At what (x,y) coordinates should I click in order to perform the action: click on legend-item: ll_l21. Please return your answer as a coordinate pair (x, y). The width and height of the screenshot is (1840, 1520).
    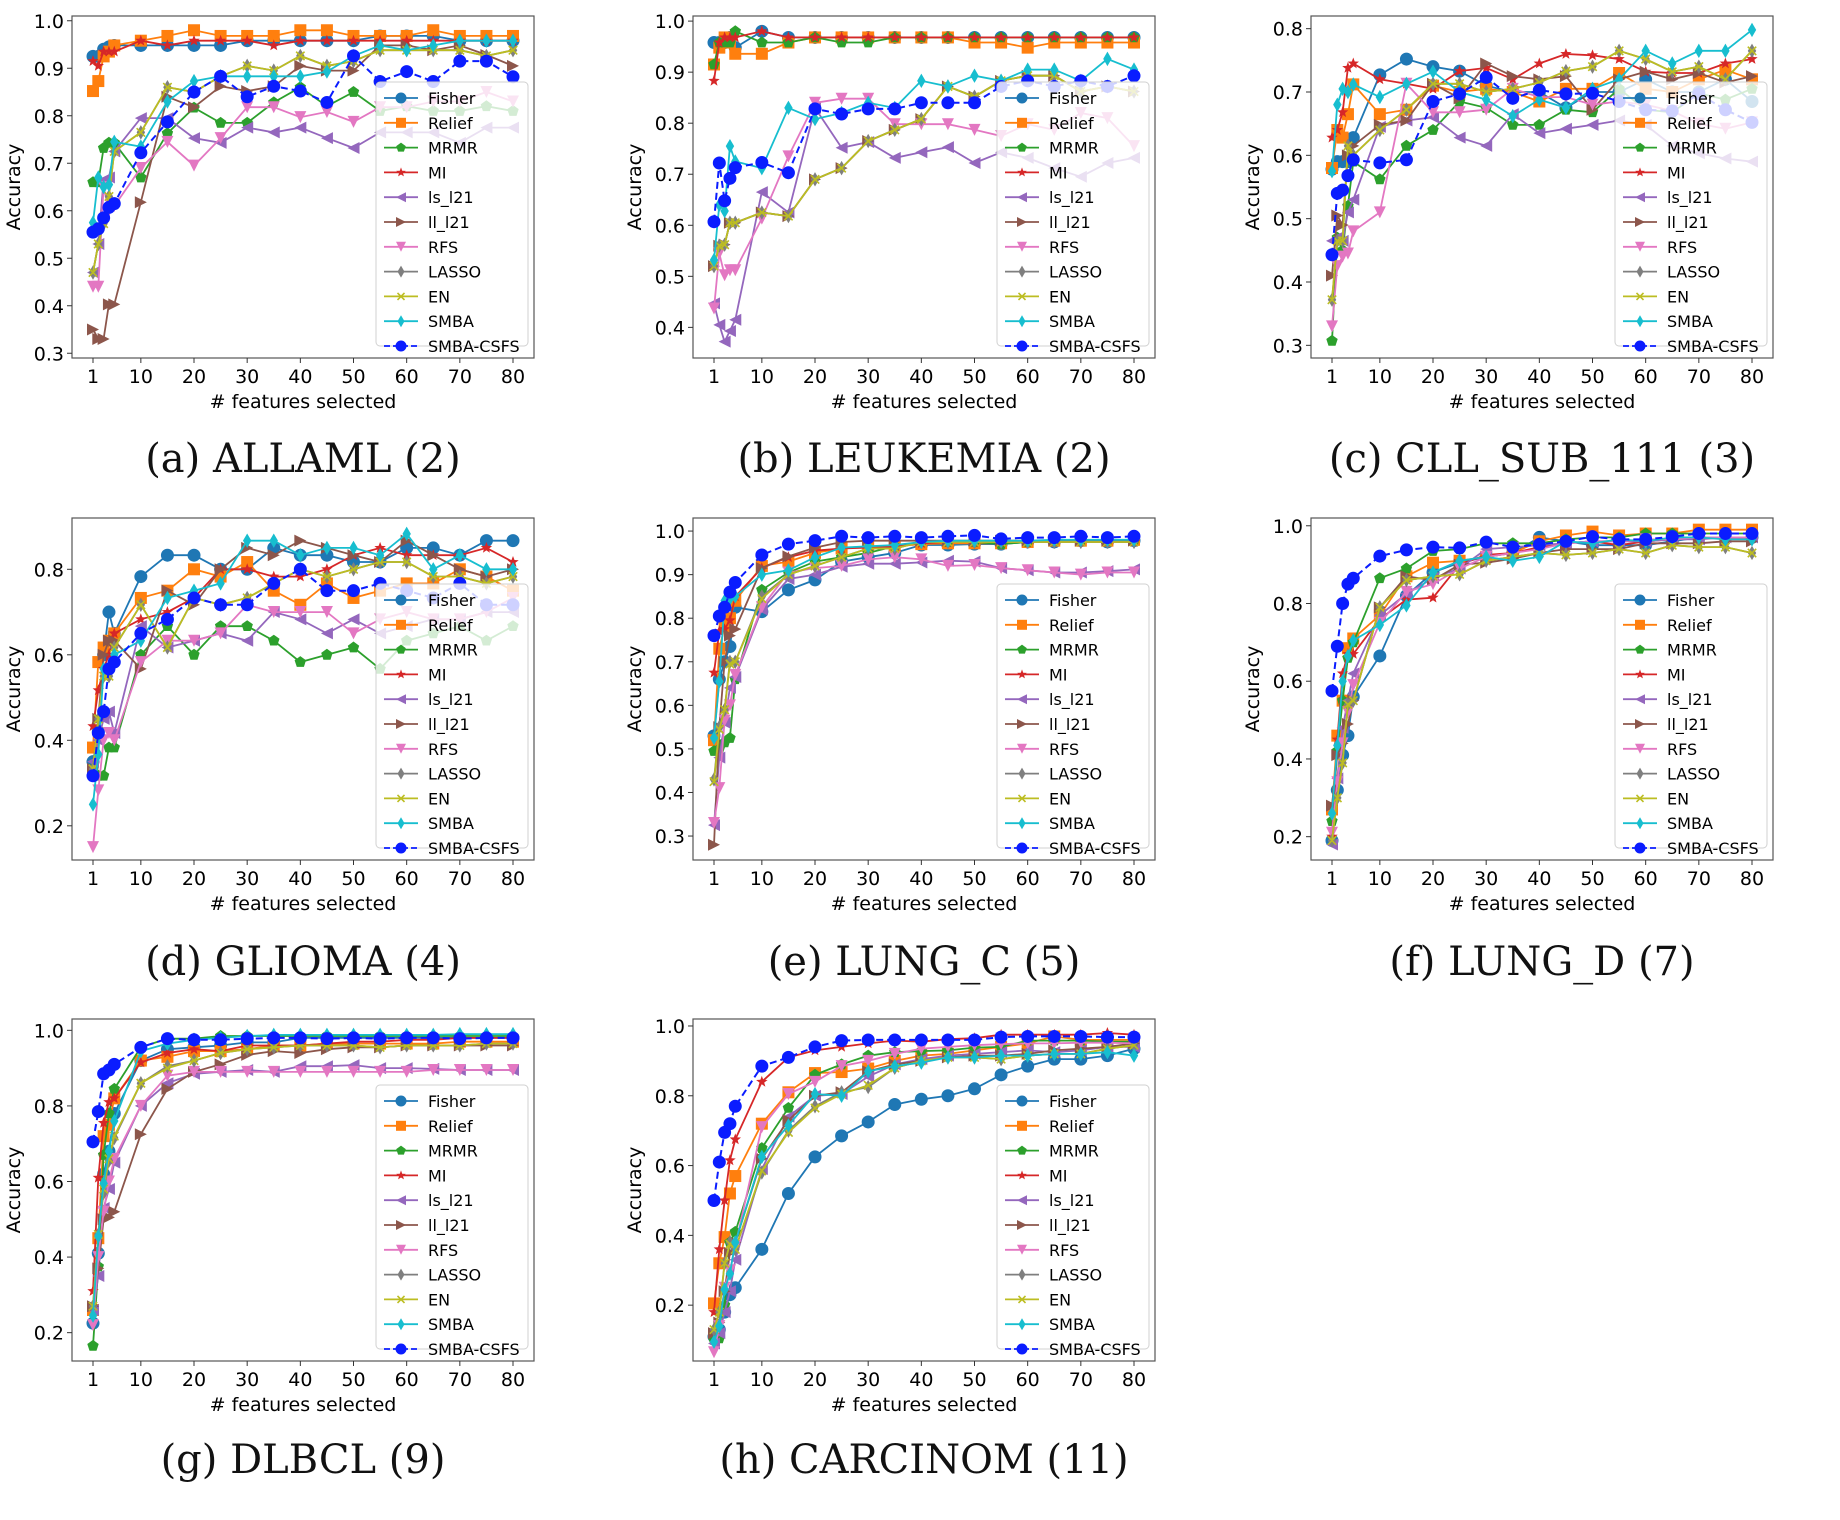
    Looking at the image, I should click on (427, 223).